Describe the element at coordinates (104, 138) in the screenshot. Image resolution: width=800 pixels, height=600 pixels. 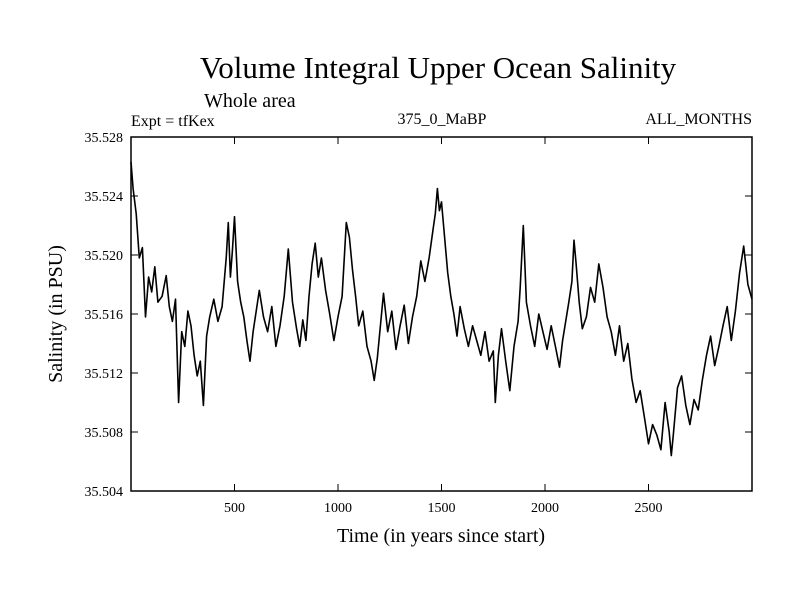
I see `y-tick-label: 35.528` at that location.